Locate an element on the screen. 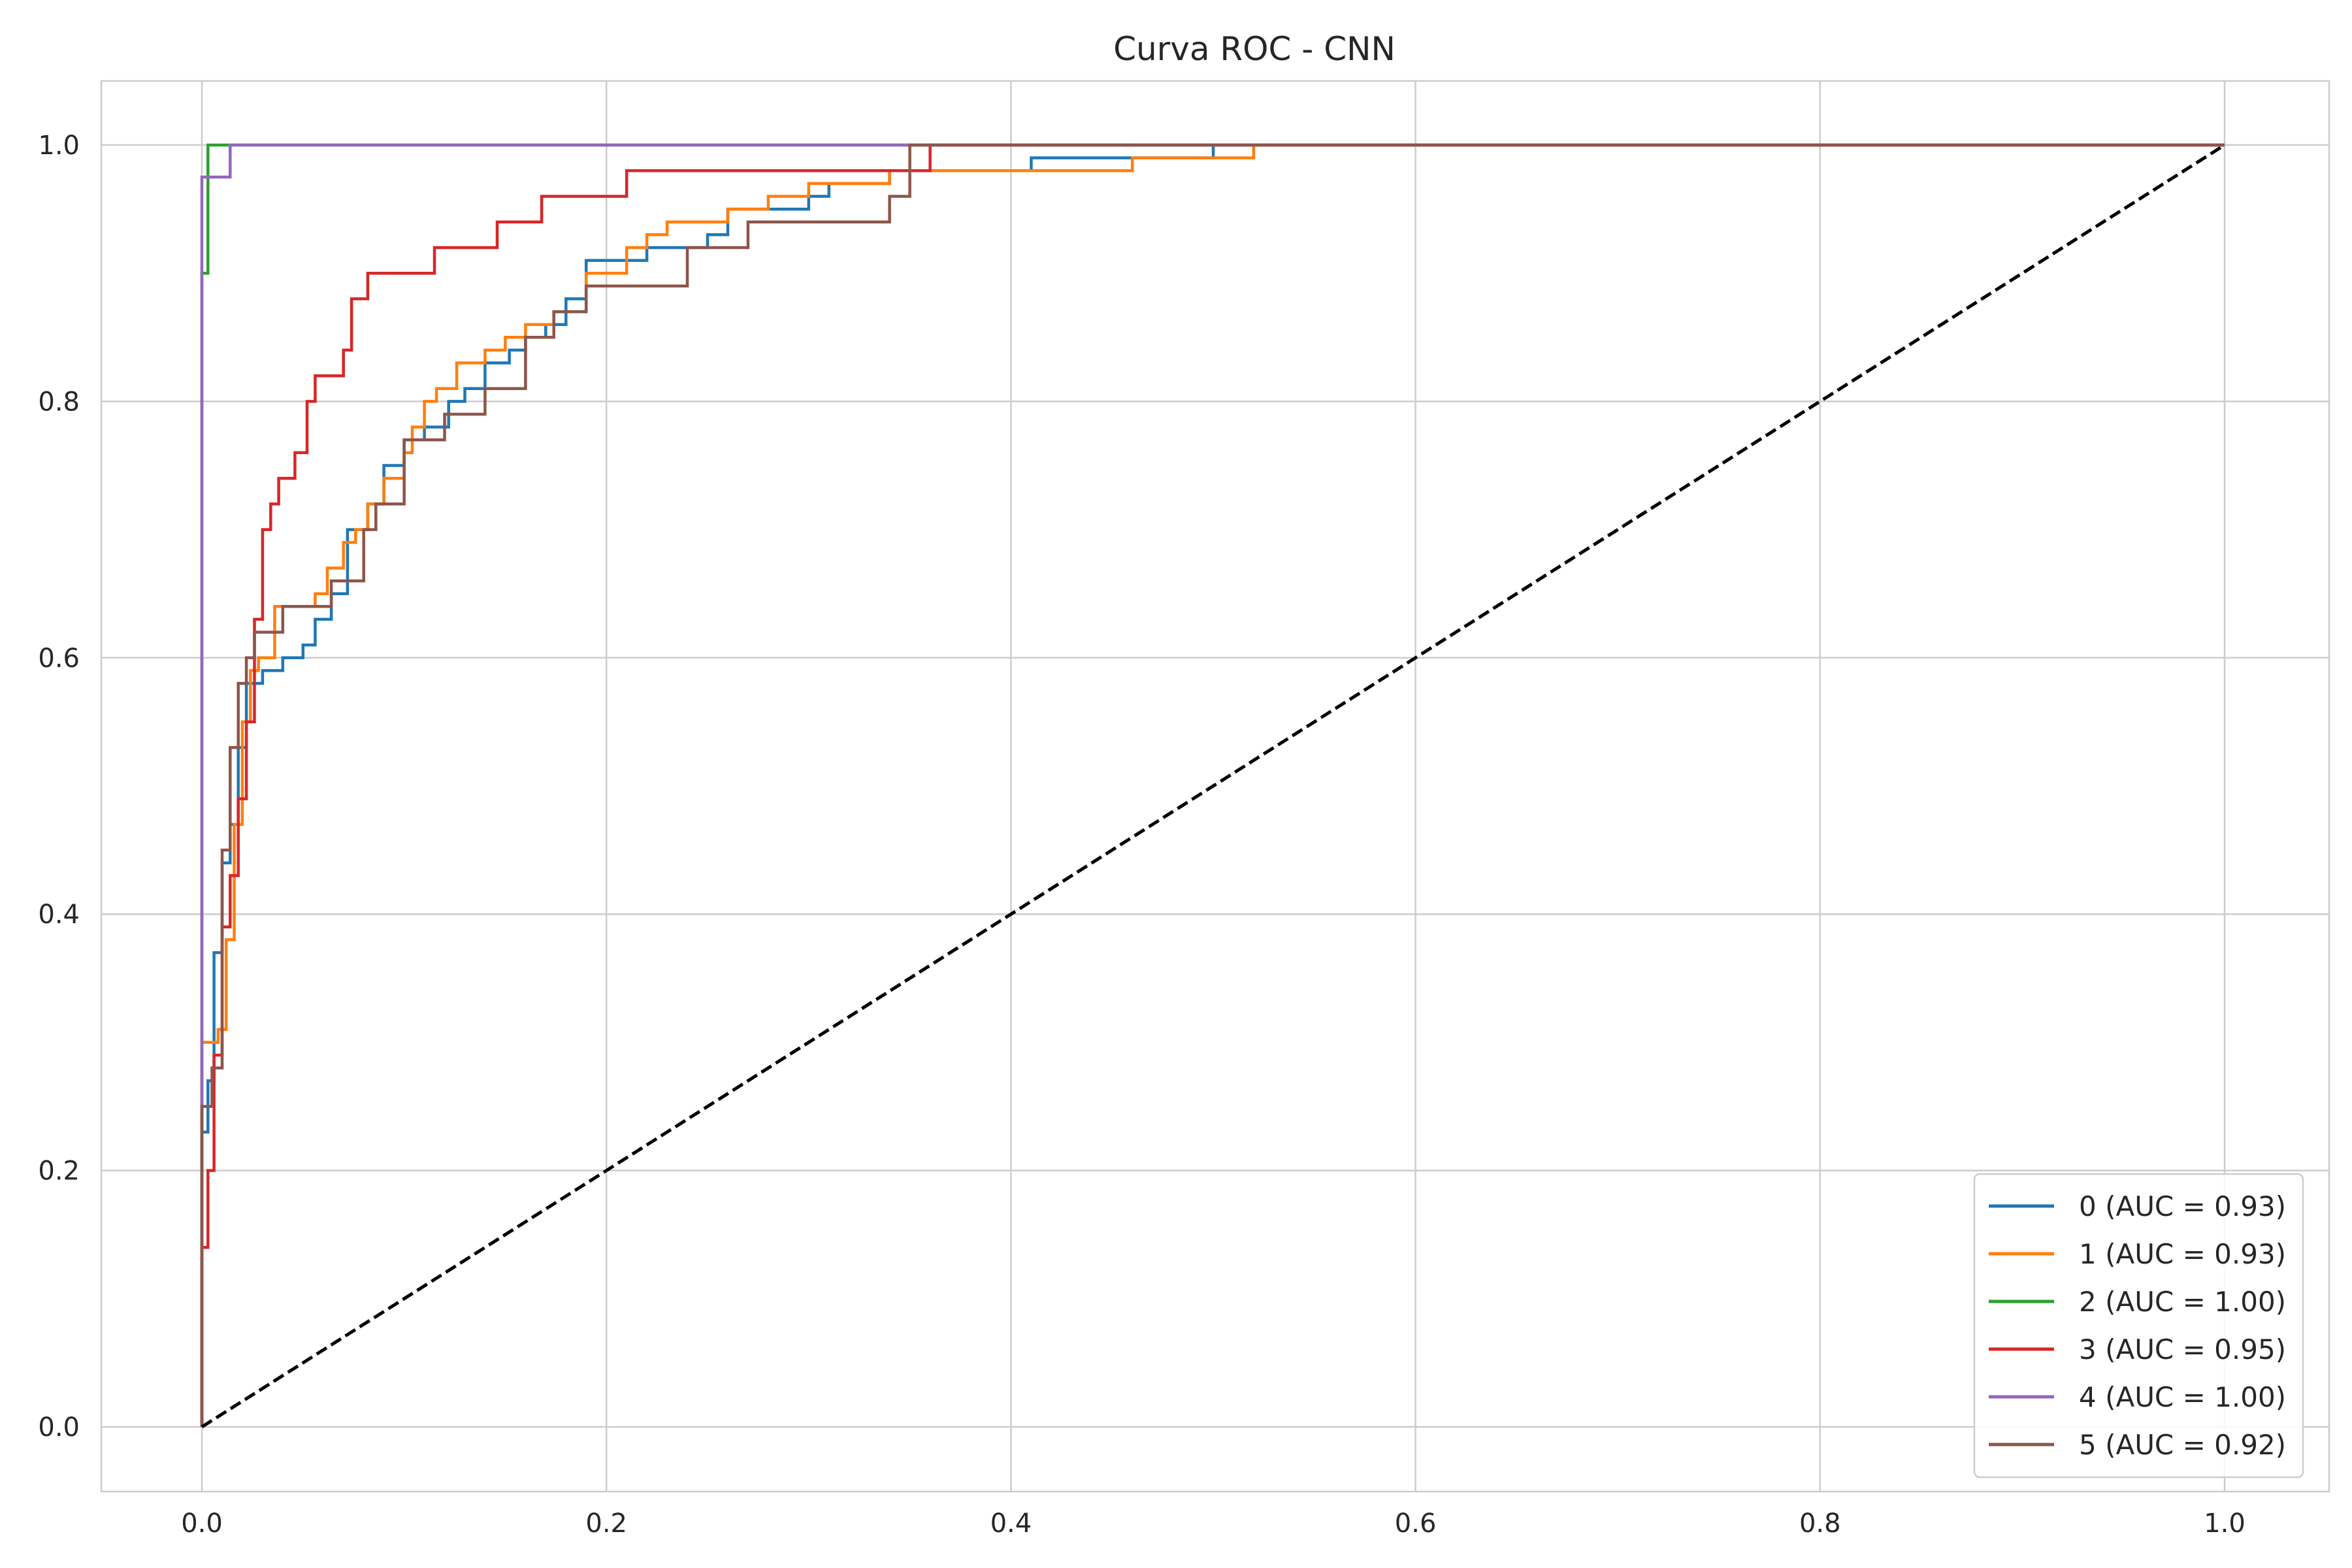  y-tick-label: 0.2 is located at coordinates (59, 1171).